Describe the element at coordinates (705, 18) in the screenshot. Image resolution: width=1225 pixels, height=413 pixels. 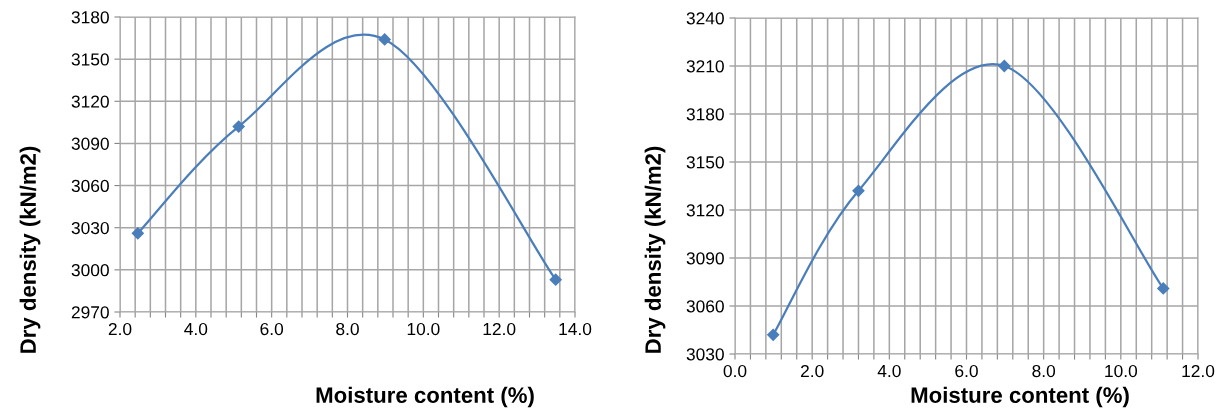
I see `y-tick-label: 3240` at that location.